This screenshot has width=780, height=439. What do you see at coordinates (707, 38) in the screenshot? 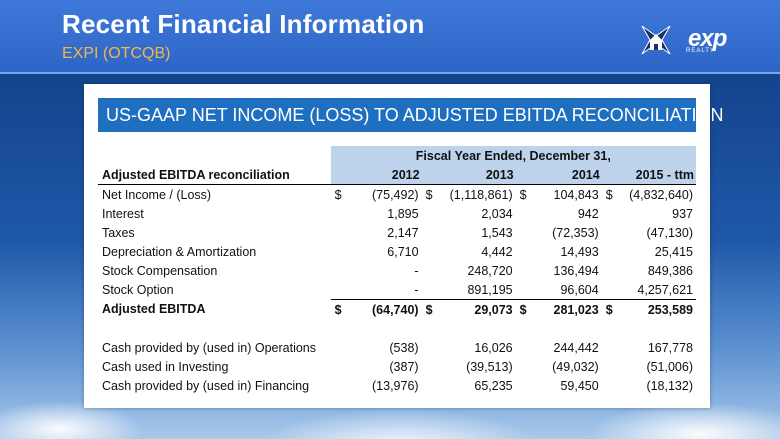
I see `logo-wordmark: exp` at bounding box center [707, 38].